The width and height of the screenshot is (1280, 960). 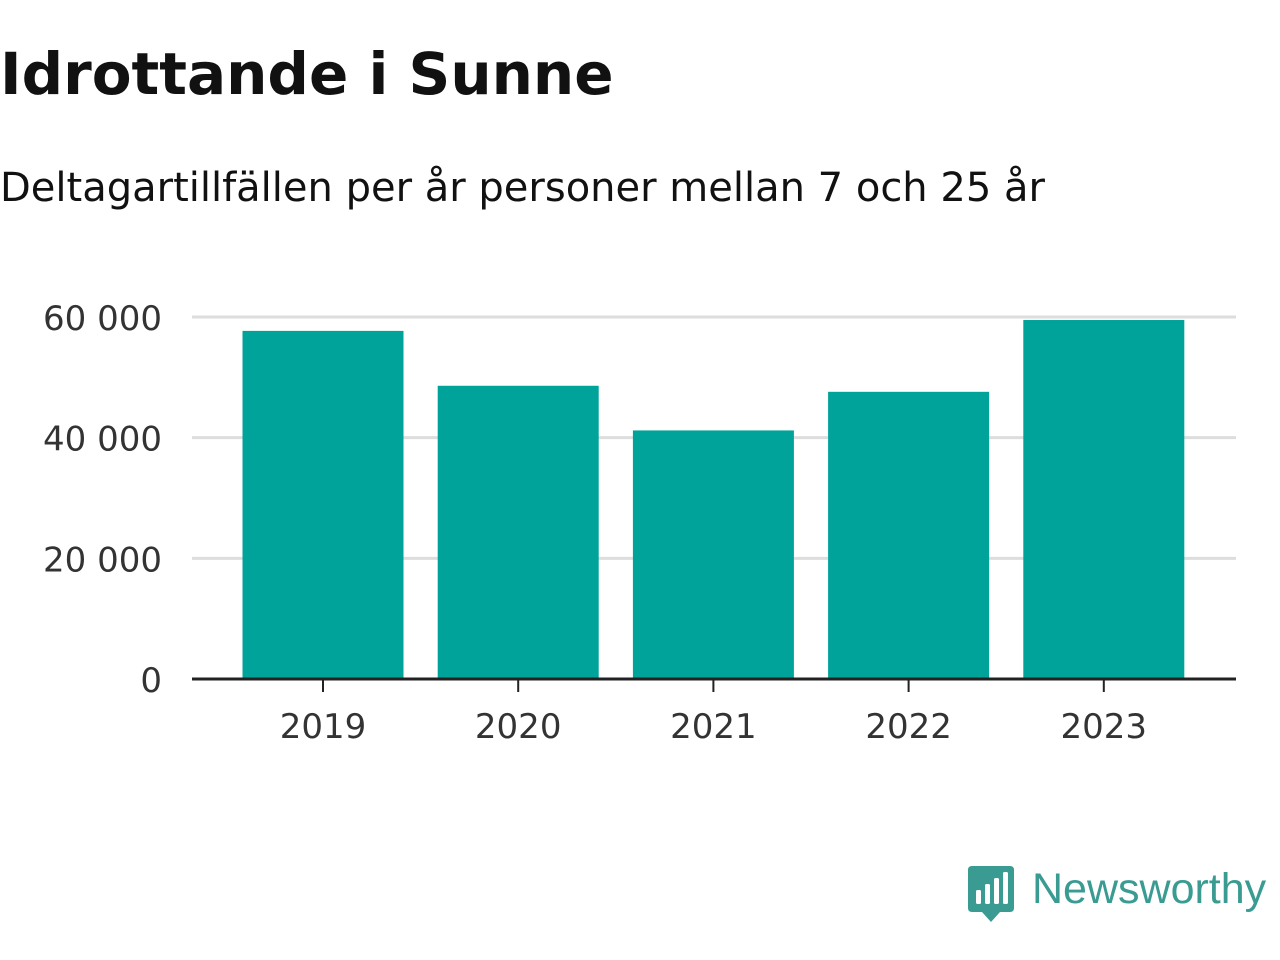 I want to click on bar-2022, so click(x=909, y=535).